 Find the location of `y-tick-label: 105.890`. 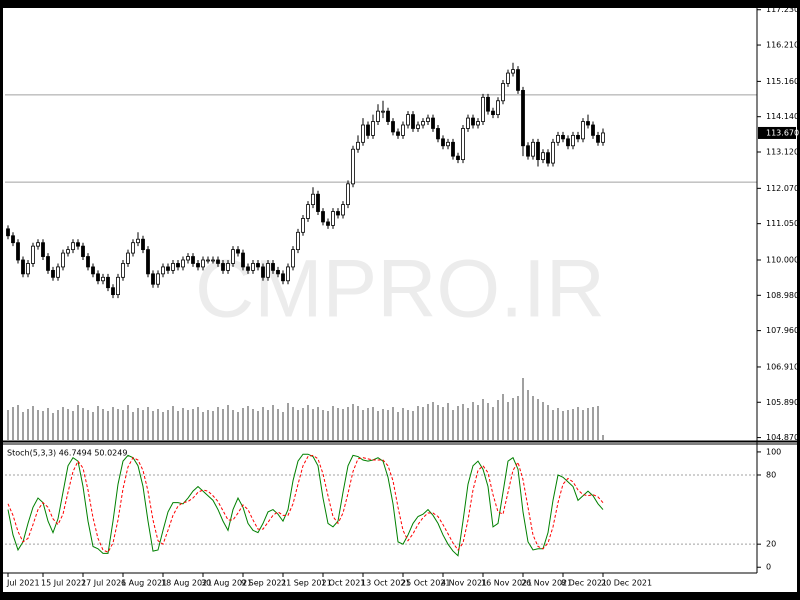

y-tick-label: 105.890 is located at coordinates (782, 402).